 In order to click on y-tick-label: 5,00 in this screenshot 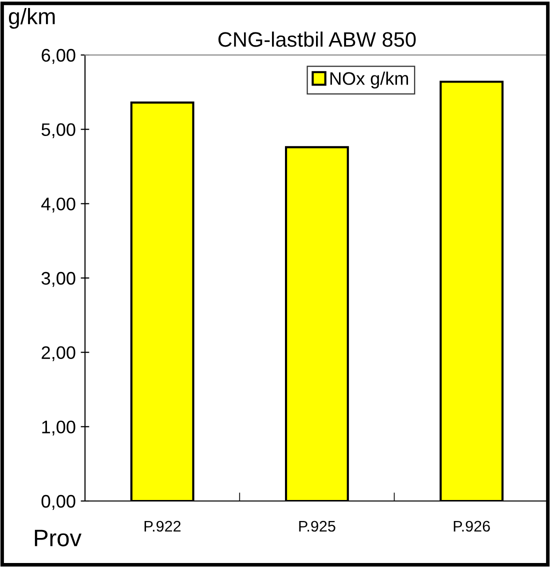, I will do `click(59, 130)`.